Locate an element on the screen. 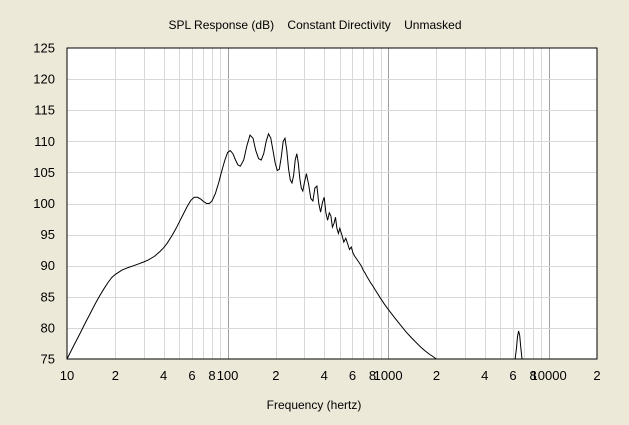 This screenshot has height=425, width=629. y-tick-label: 105 is located at coordinates (44, 172).